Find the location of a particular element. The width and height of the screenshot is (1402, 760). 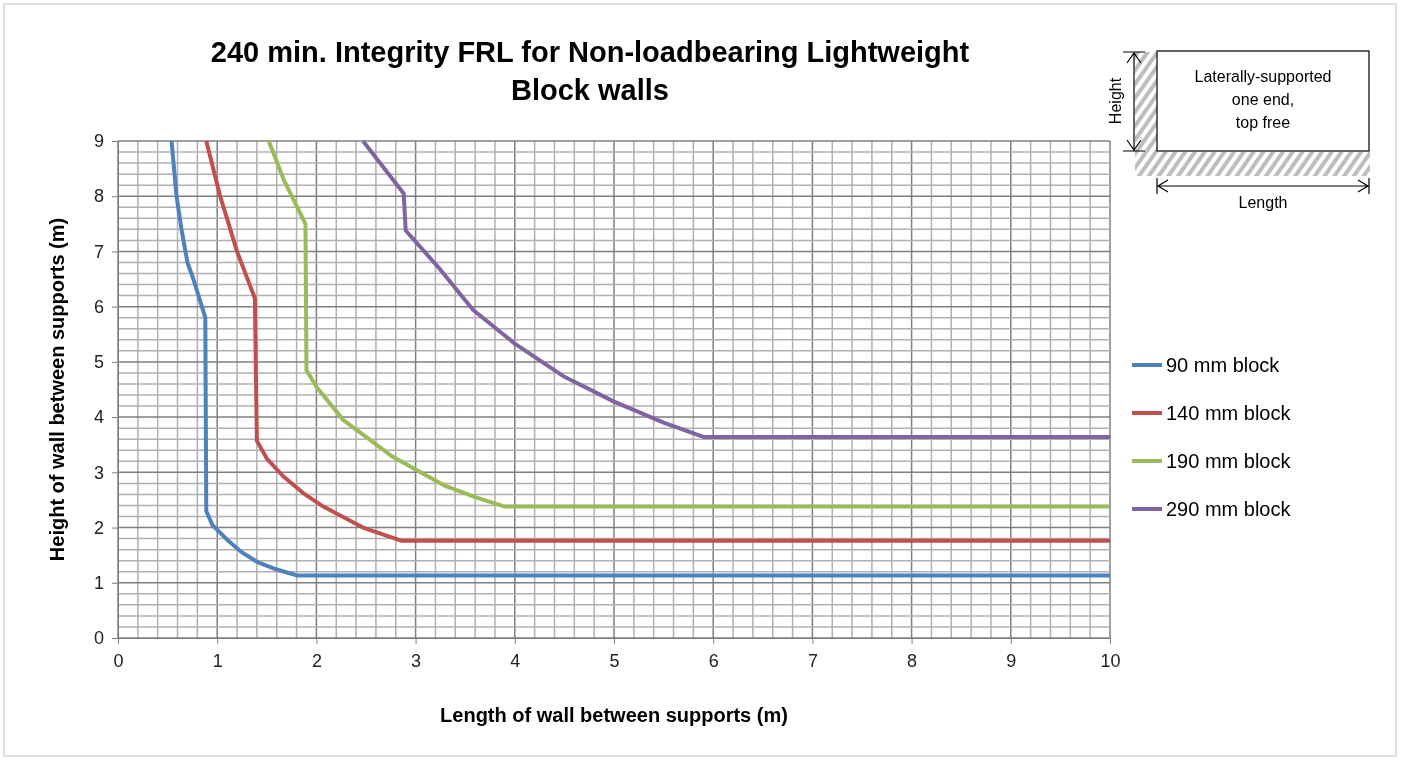

x-tick-label: 0 is located at coordinates (118, 660).